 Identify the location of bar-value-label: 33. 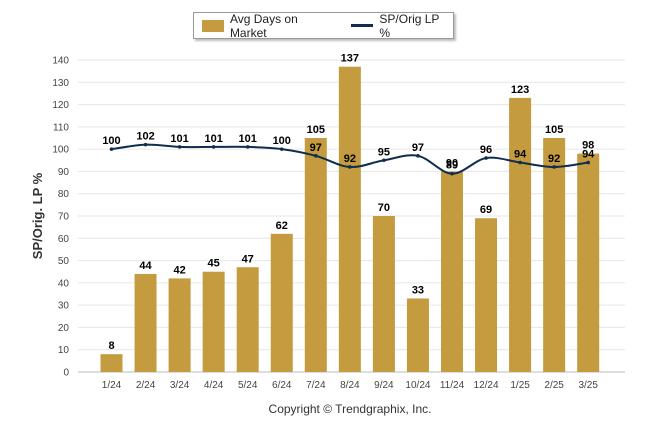
(418, 290).